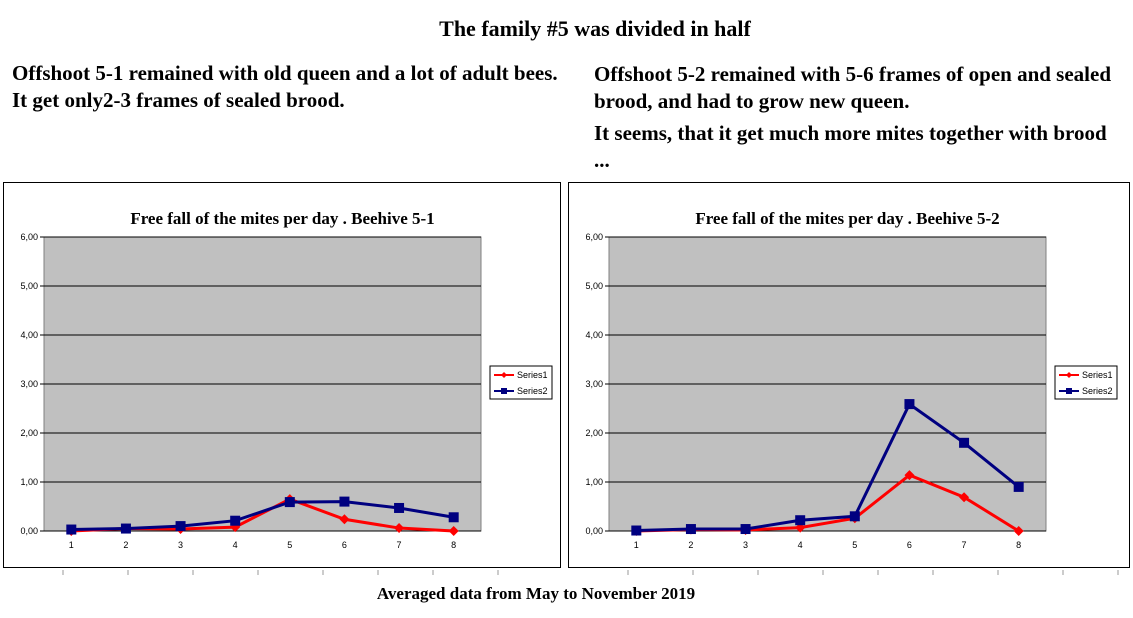 Image resolution: width=1133 pixels, height=618 pixels. What do you see at coordinates (536, 593) in the screenshot?
I see `footer-caption: Averaged data from May to November 2019` at bounding box center [536, 593].